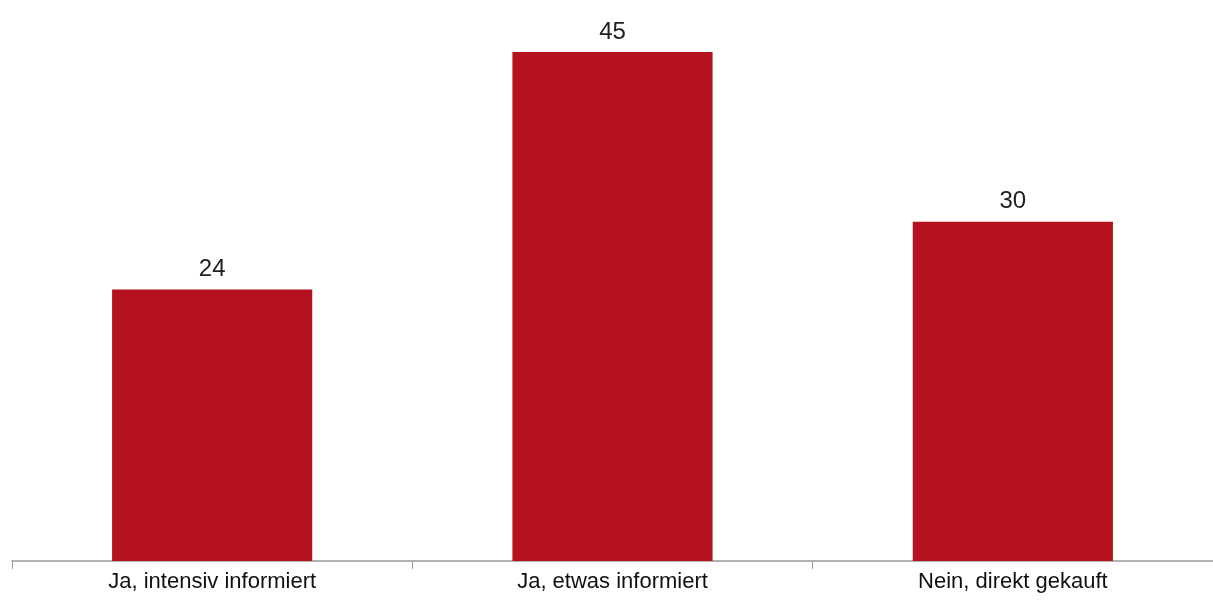 The height and width of the screenshot is (601, 1213). I want to click on data-label: 45, so click(612, 30).